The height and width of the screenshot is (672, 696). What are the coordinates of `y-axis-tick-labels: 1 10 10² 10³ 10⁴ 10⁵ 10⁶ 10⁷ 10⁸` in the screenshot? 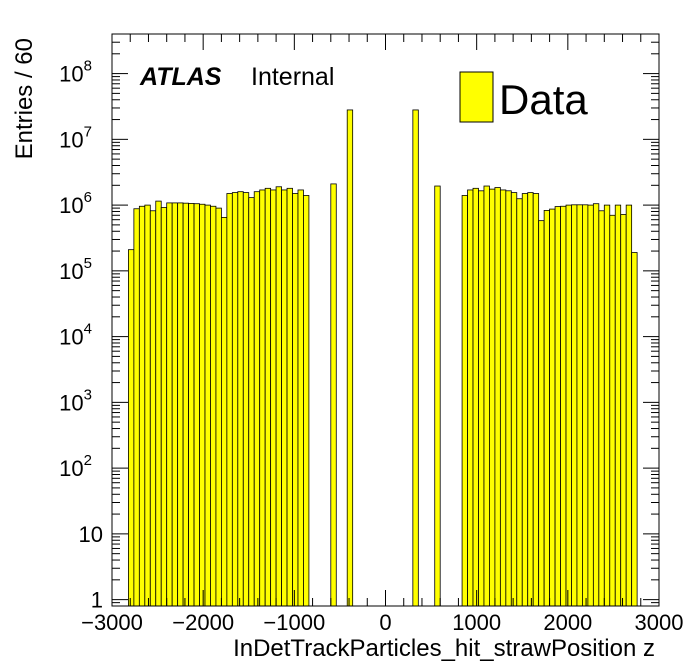 It's located at (81, 335).